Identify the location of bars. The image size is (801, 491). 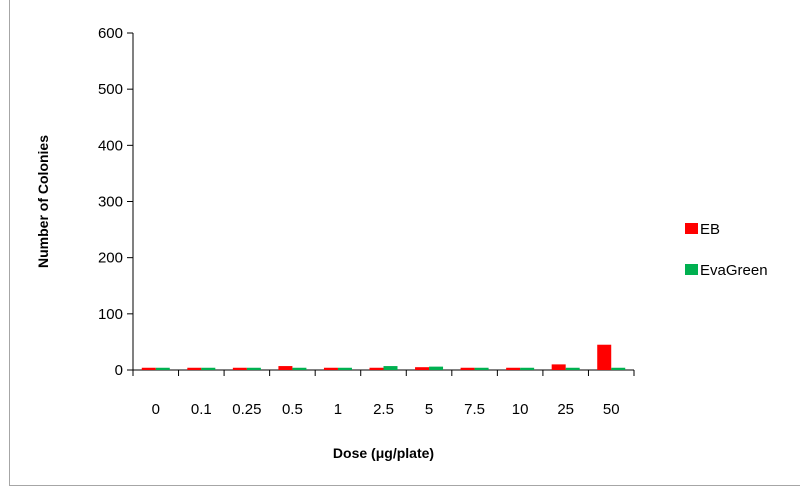
(383, 357).